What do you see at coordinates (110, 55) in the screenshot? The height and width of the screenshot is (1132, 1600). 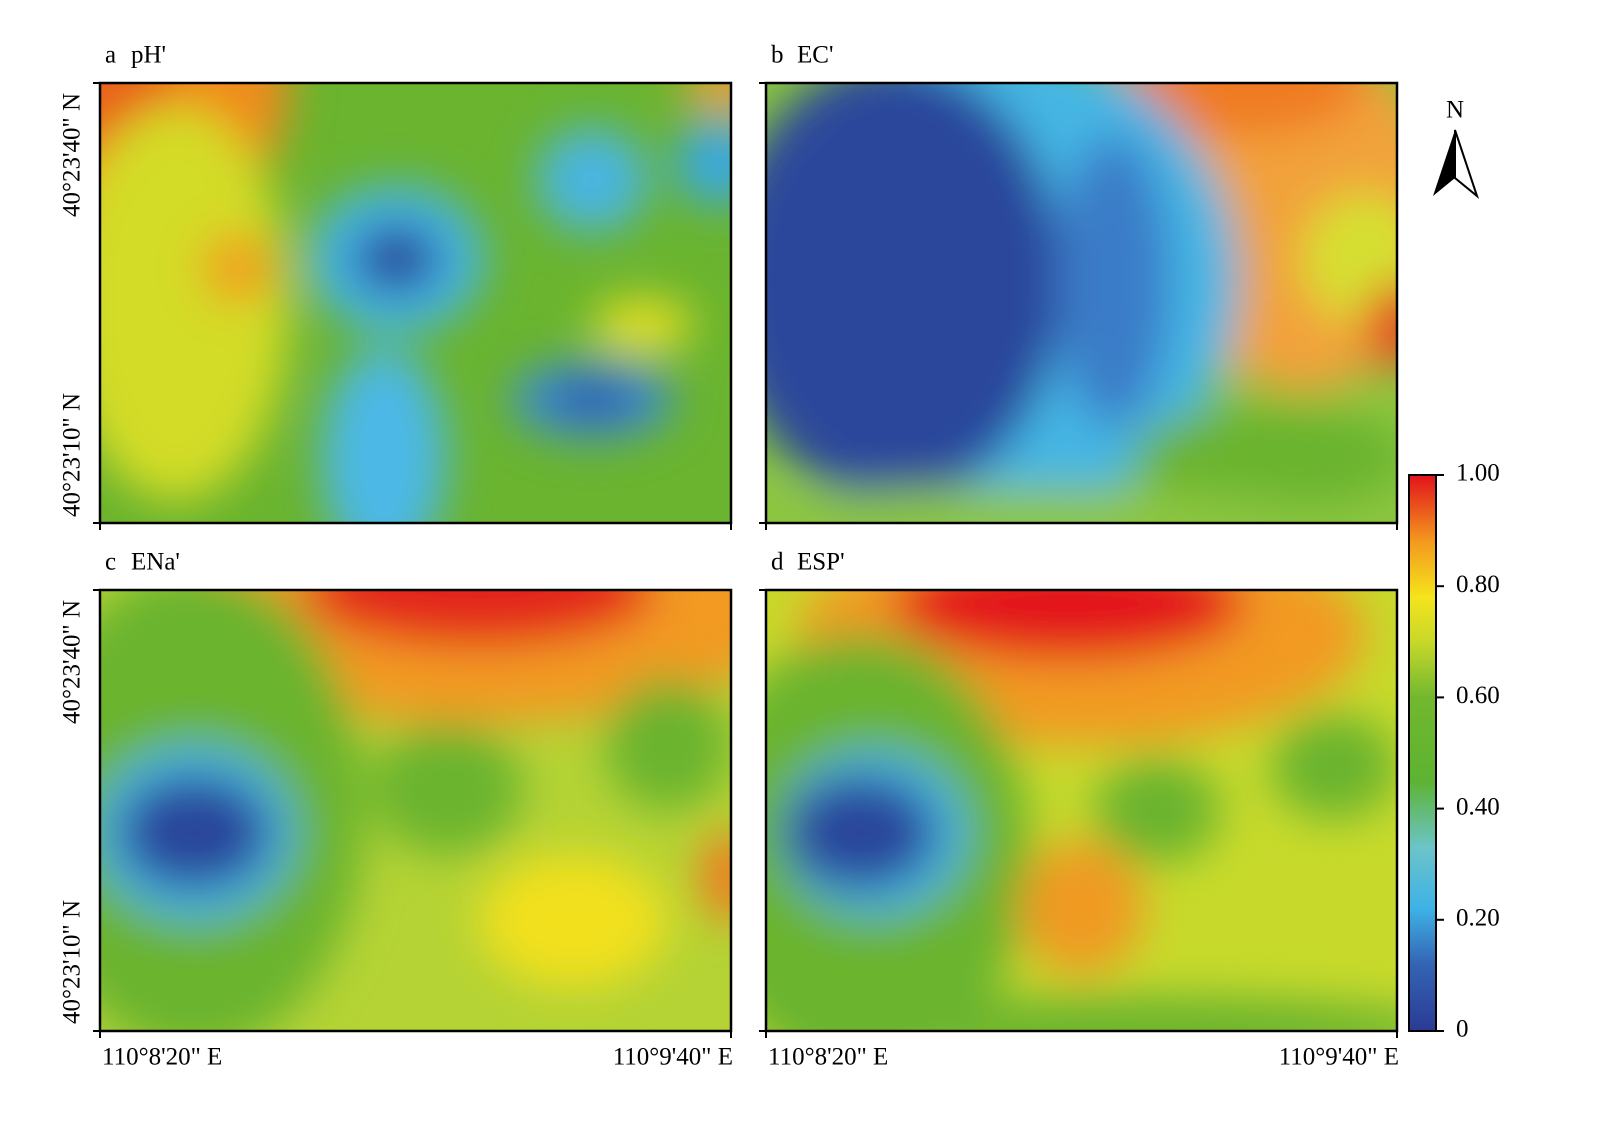 I see `panel-letter: a` at bounding box center [110, 55].